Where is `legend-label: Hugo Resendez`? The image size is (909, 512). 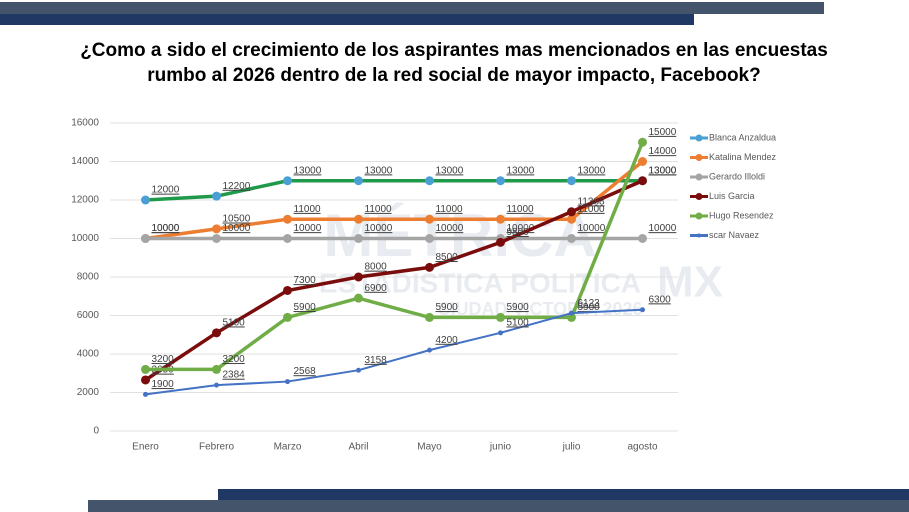
legend-label: Hugo Resendez is located at coordinates (741, 215).